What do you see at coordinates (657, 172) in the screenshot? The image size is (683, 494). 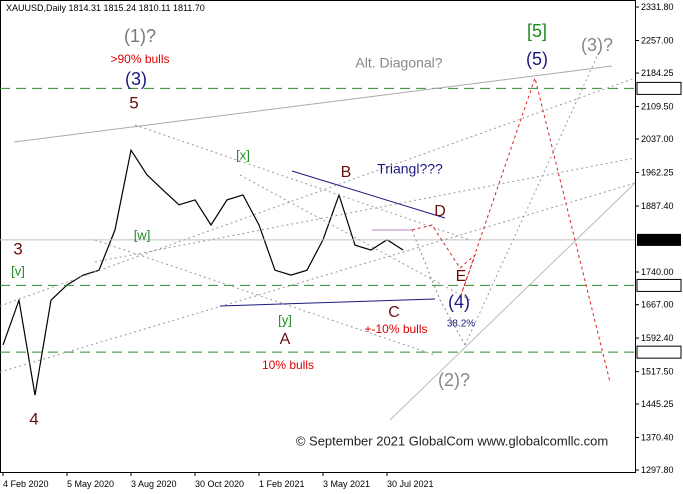 I see `y-tick-label: 1962.25` at bounding box center [657, 172].